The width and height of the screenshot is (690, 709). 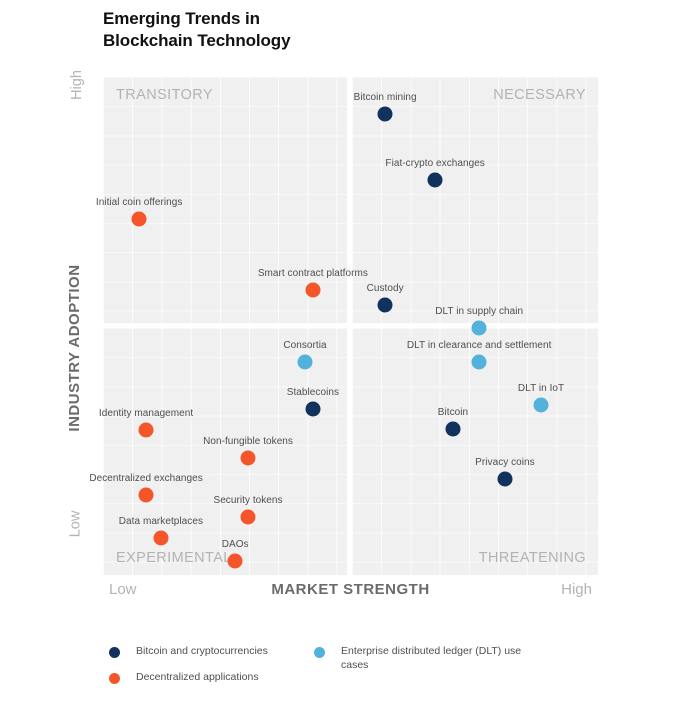 I want to click on legend-item: Decentralized applications, so click(x=203, y=678).